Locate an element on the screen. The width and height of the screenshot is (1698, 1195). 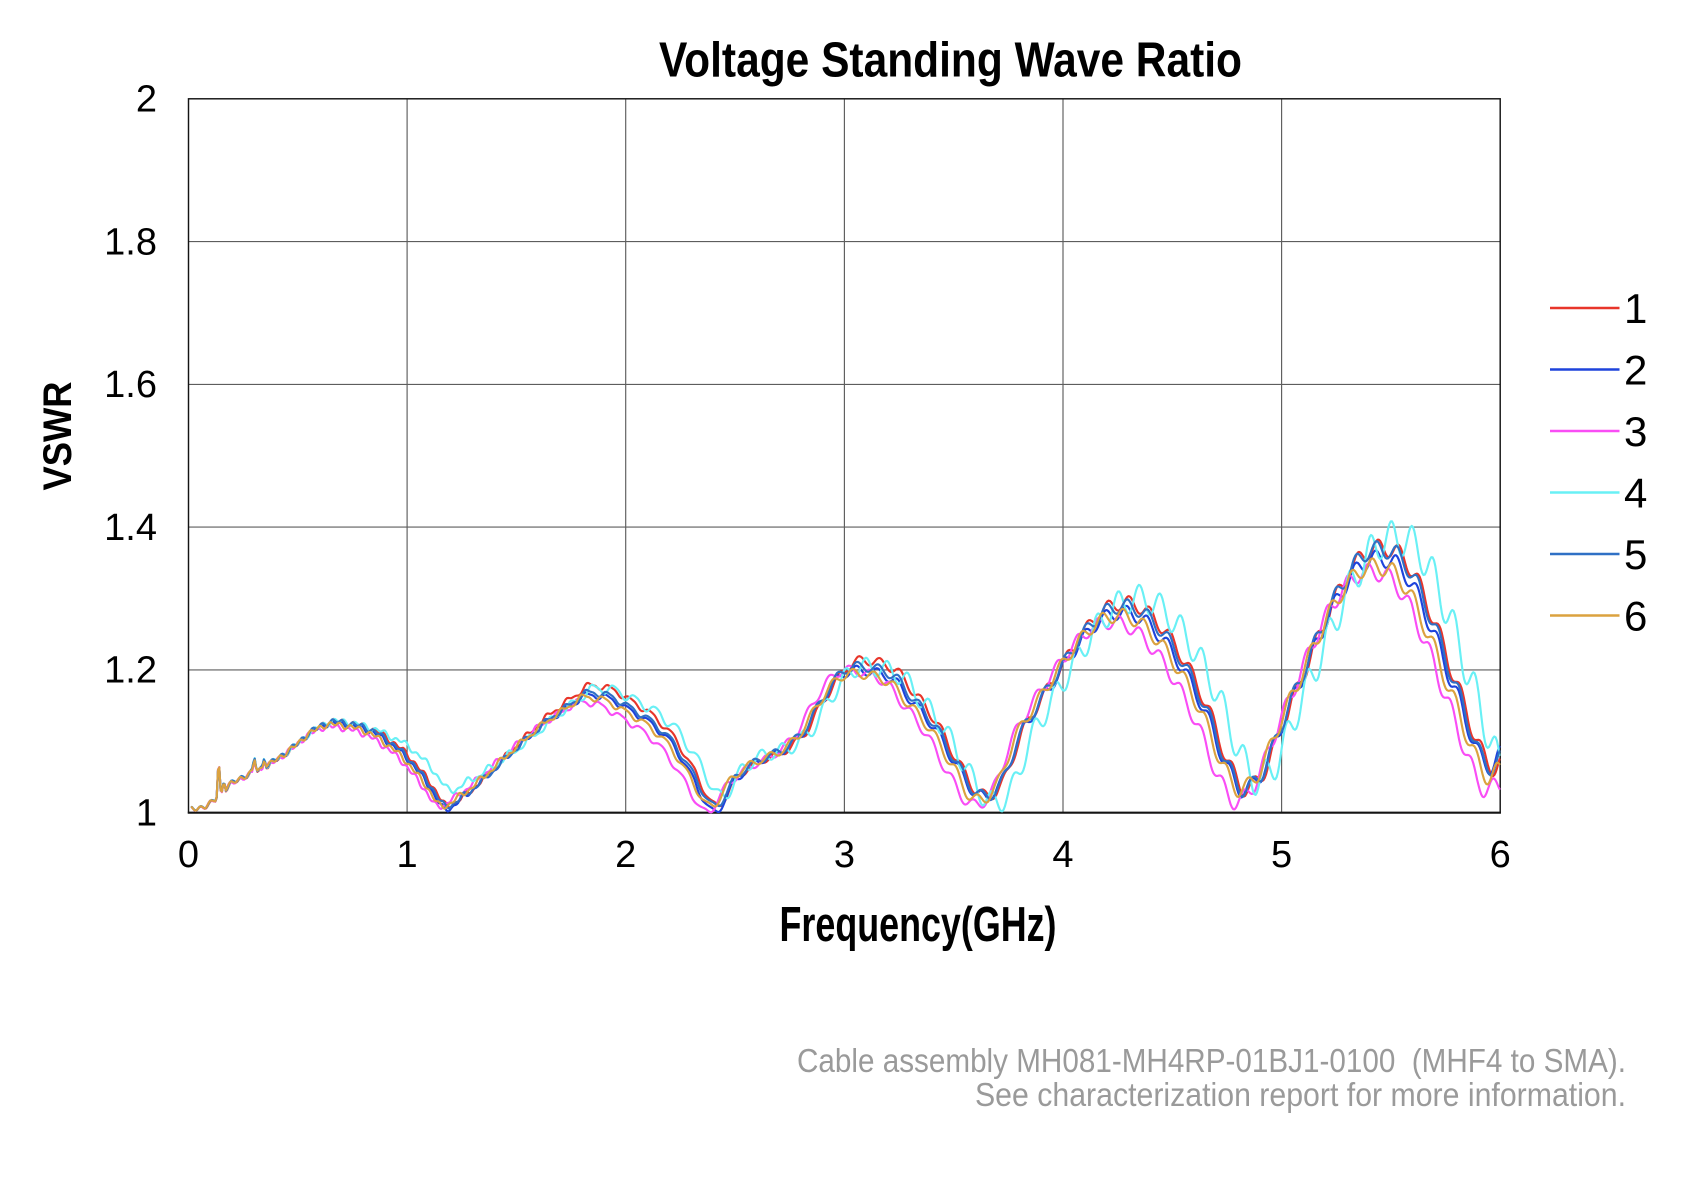
svg-text: 1.2 is located at coordinates (130, 671).